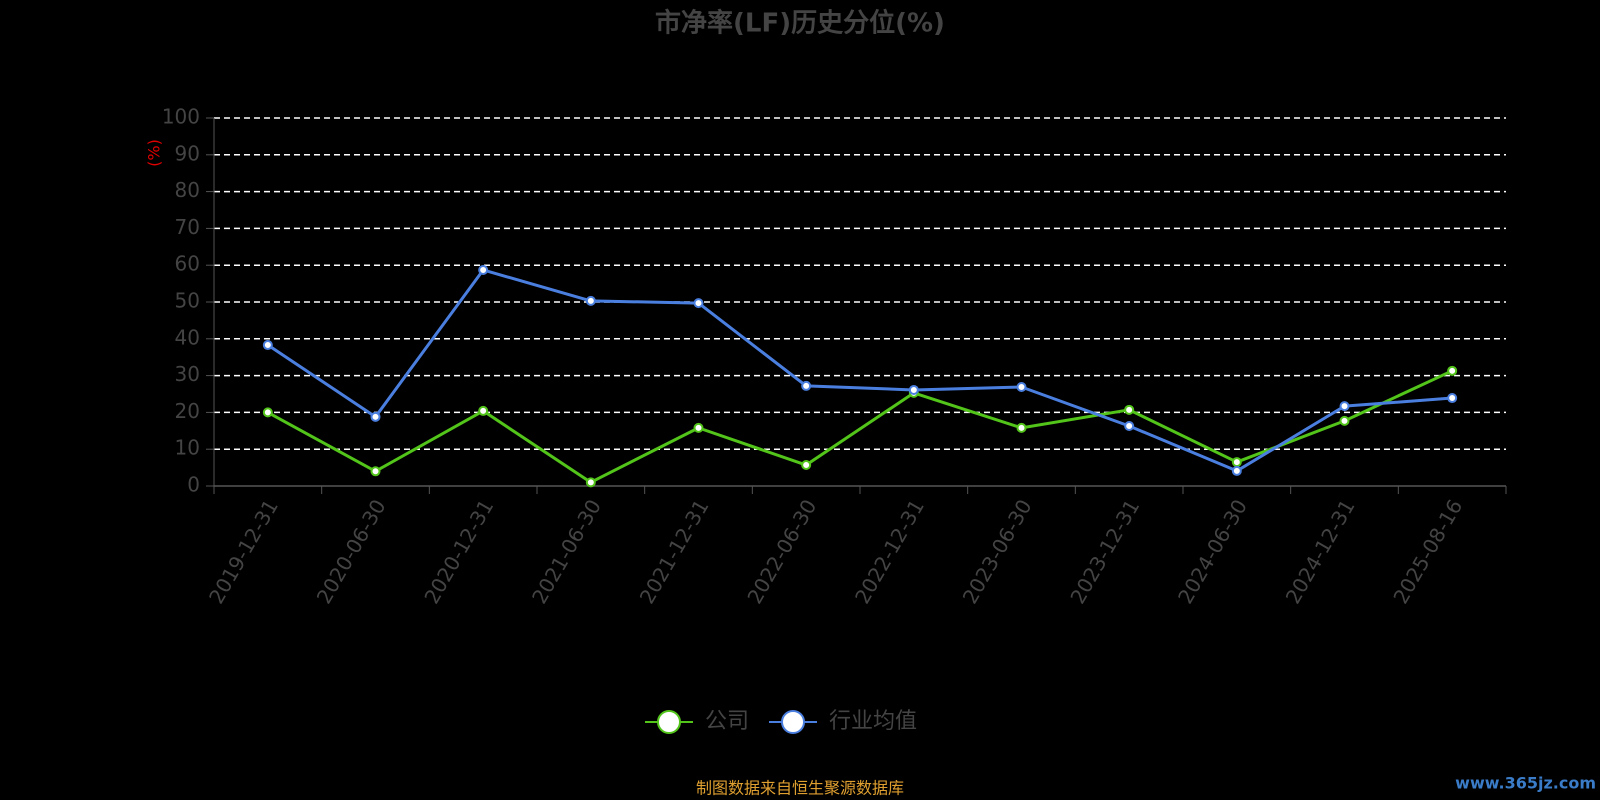 This screenshot has height=800, width=1600. Describe the element at coordinates (997, 551) in the screenshot. I see `x-tick-label: 2023-06-30` at that location.